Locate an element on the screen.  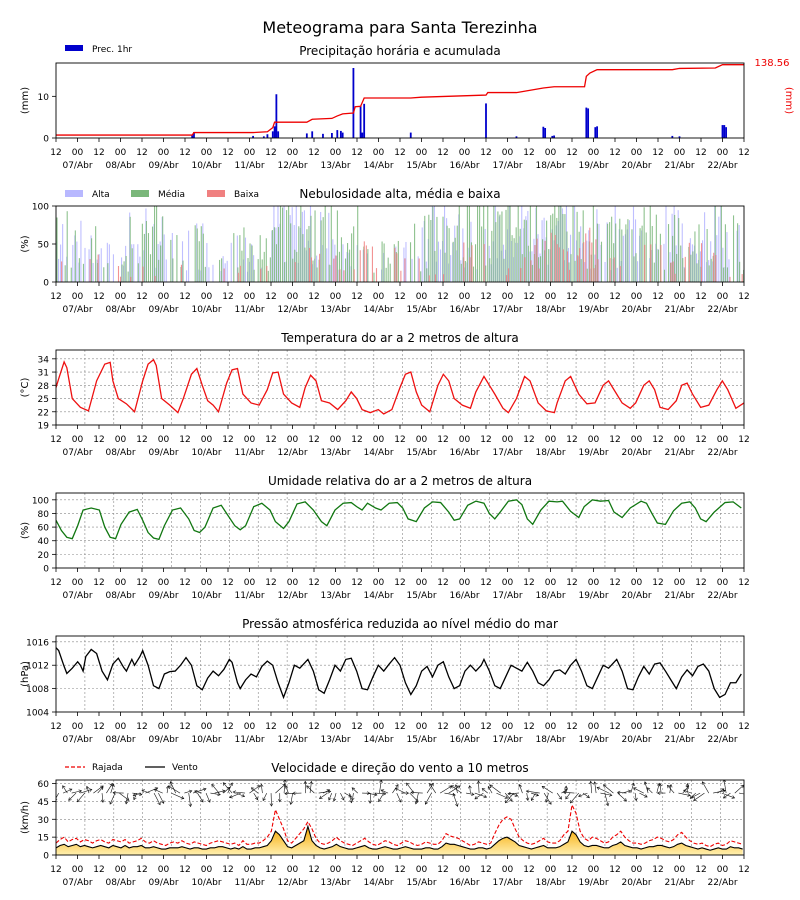
series-line is located at coordinates (399, 673).